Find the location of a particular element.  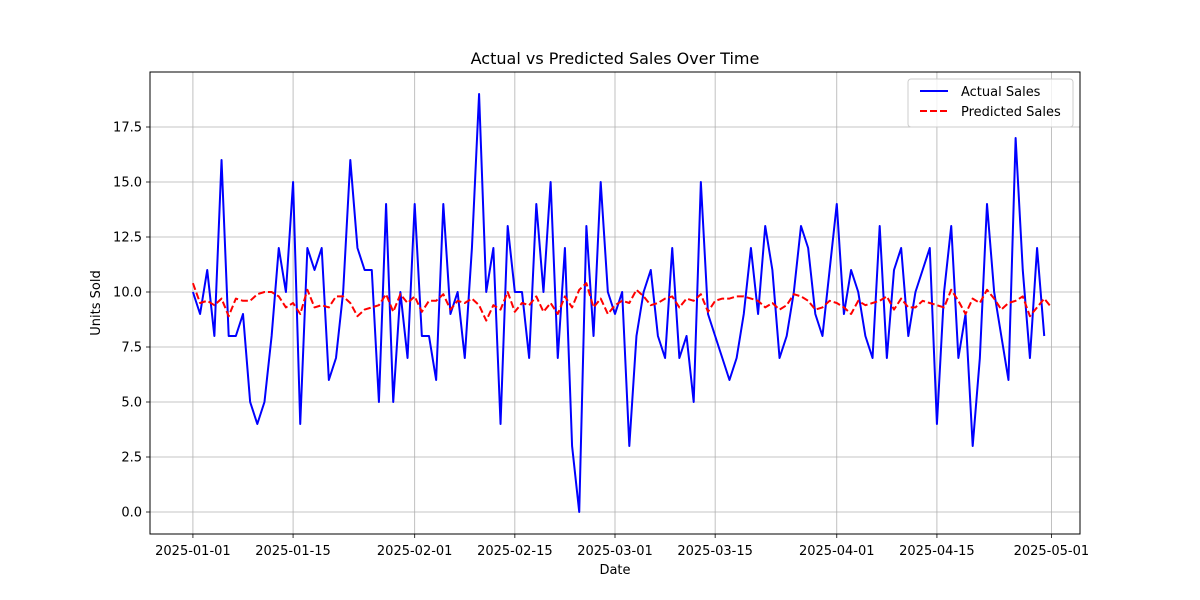

y-tick-label: 5.0 is located at coordinates (131, 403).